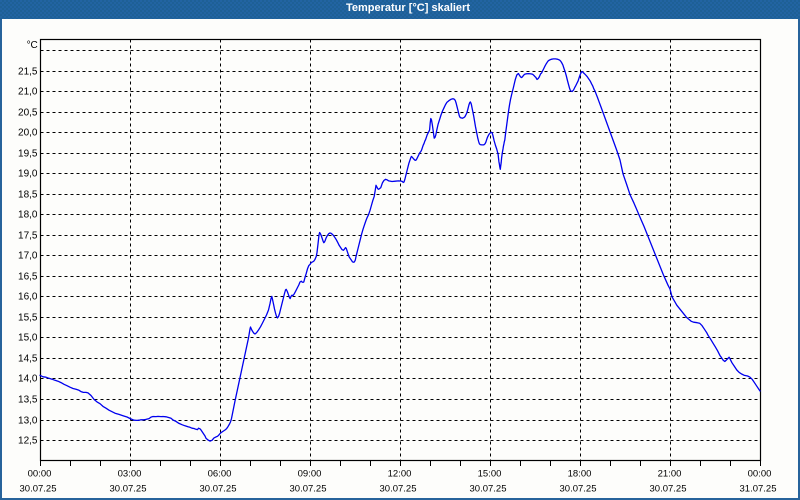  What do you see at coordinates (28, 297) in the screenshot?
I see `svg-text: 16,0` at bounding box center [28, 297].